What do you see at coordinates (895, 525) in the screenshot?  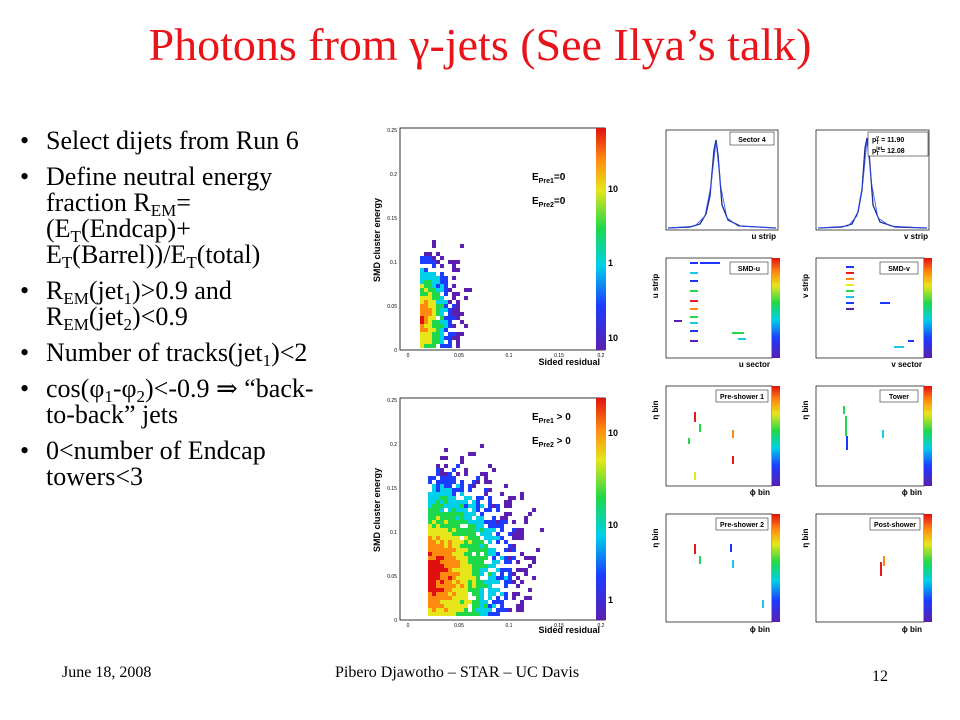 I see `panel-label: Post-shower` at bounding box center [895, 525].